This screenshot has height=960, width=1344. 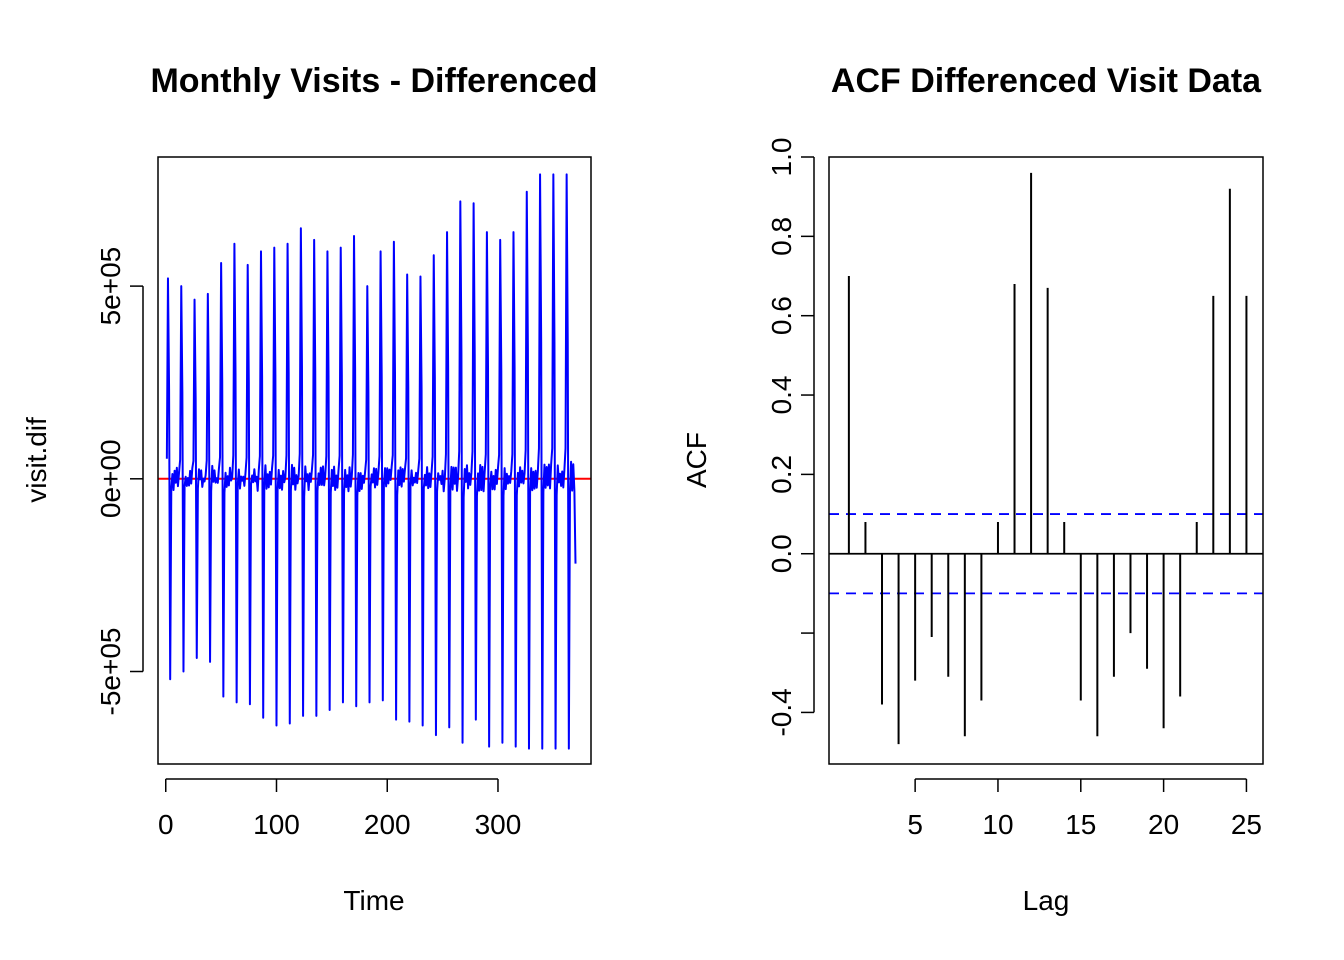 I want to click on x-tick-label-2: 10, so click(x=997, y=824).